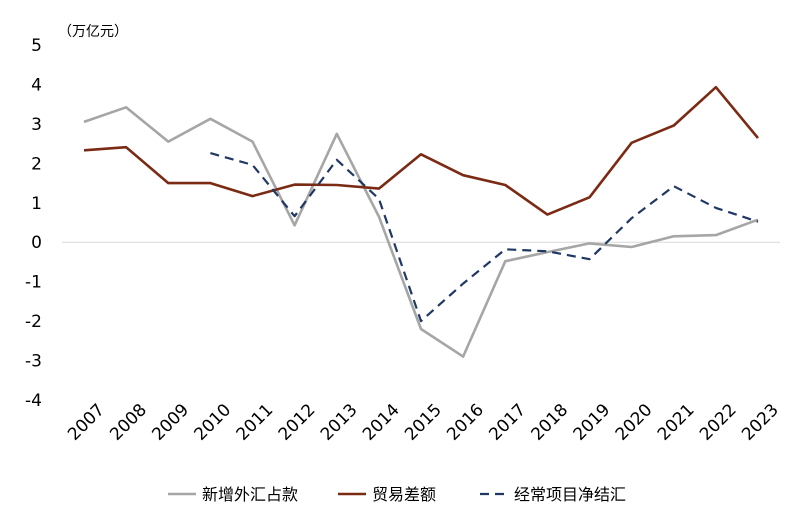  Describe the element at coordinates (570, 494) in the screenshot. I see `legend-label-3: 经常项目净结汇` at that location.